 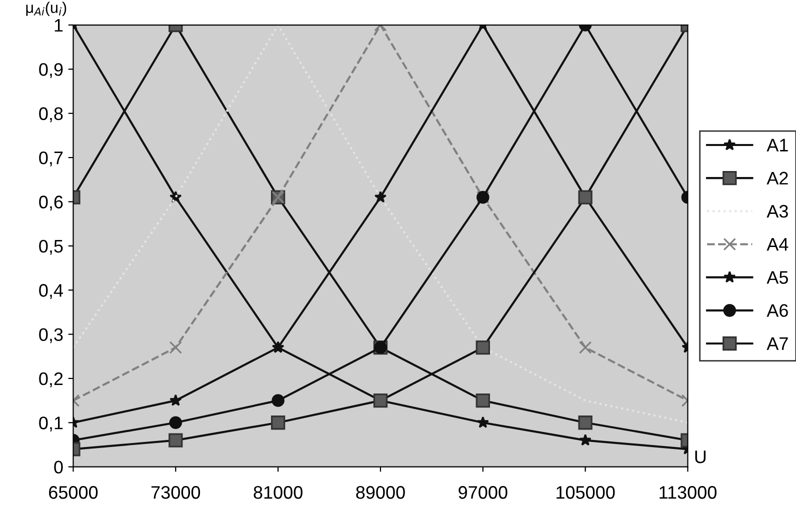 What do you see at coordinates (777, 145) in the screenshot?
I see `legend-label: A1` at bounding box center [777, 145].